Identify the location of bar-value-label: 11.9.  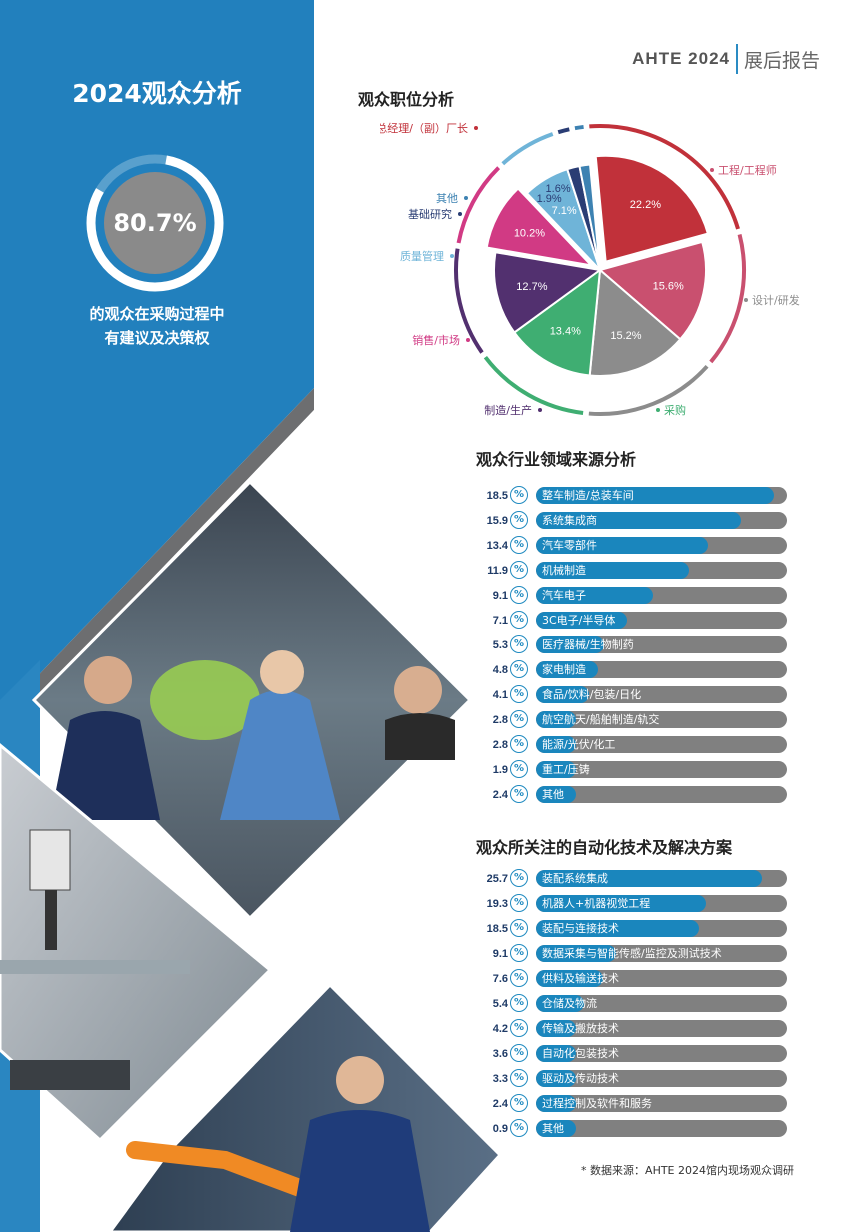
(497, 570).